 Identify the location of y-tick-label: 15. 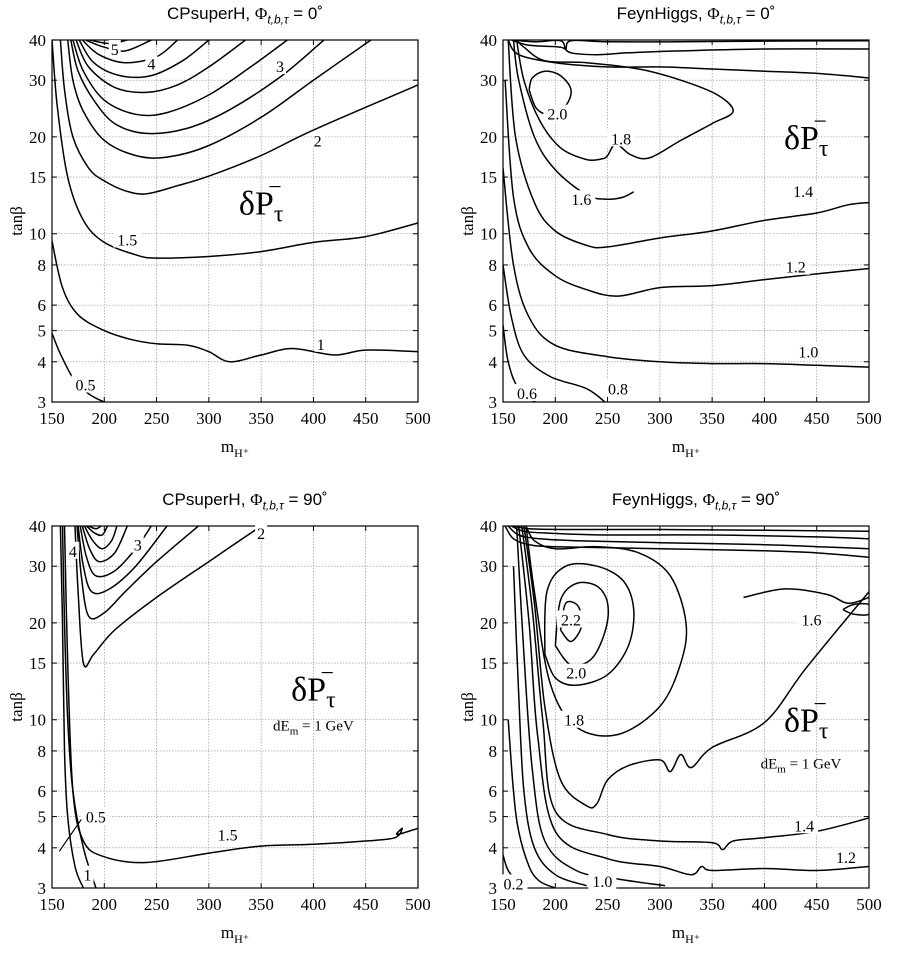
(488, 663).